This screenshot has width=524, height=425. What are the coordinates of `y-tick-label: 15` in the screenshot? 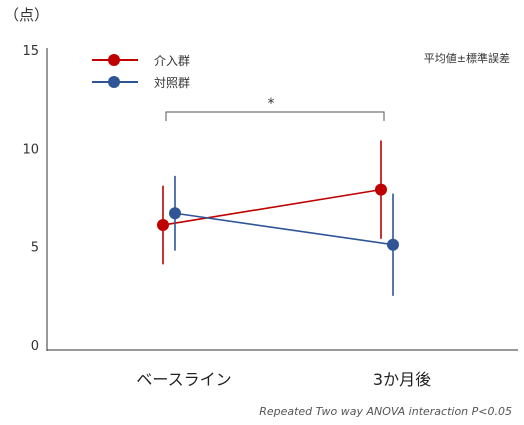 It's located at (30, 51).